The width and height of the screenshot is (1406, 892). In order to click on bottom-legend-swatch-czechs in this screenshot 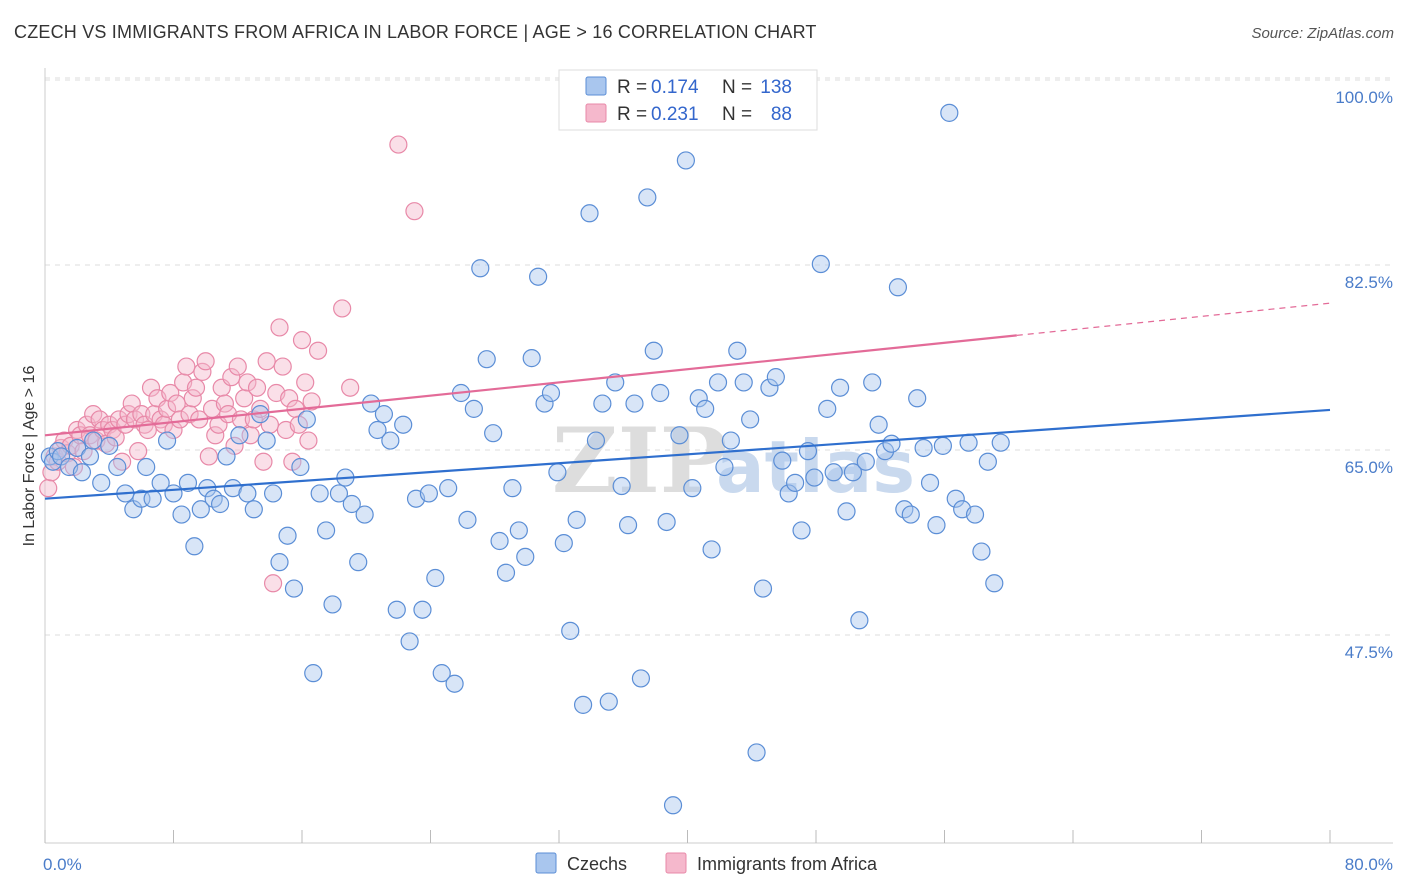, I will do `click(546, 863)`.